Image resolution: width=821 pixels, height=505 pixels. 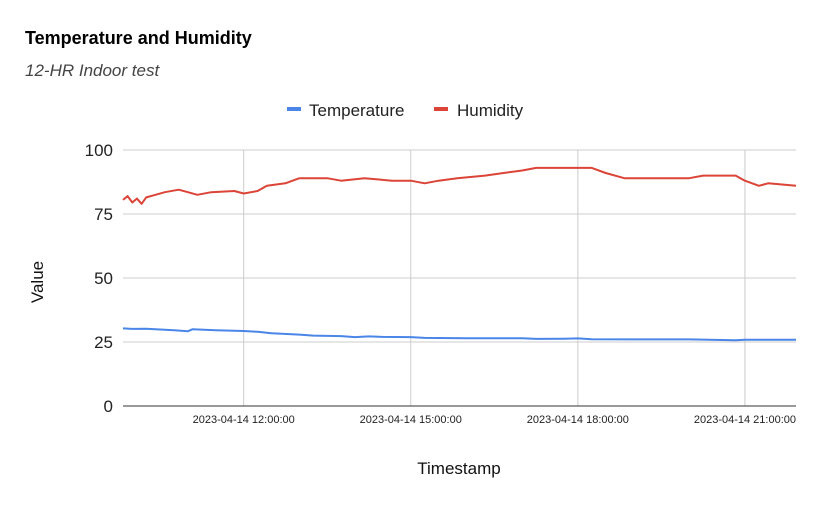 I want to click on legend-label-temperature: Temperature, so click(x=356, y=110).